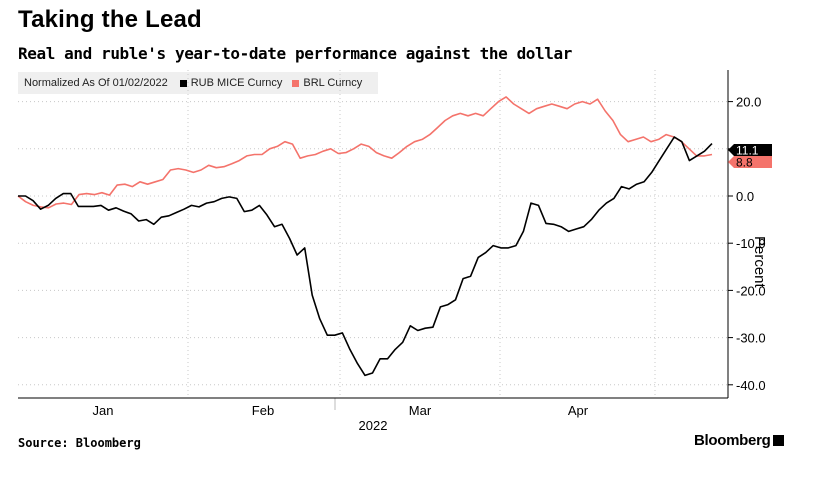 This screenshot has width=824, height=480. What do you see at coordinates (263, 410) in the screenshot?
I see `x-tick-label: Feb` at bounding box center [263, 410].